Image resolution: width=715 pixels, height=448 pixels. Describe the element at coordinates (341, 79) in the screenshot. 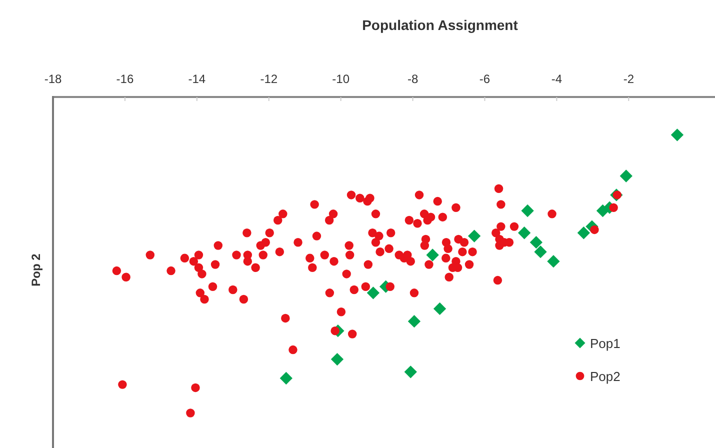

I see `x-tick-label: -10` at that location.